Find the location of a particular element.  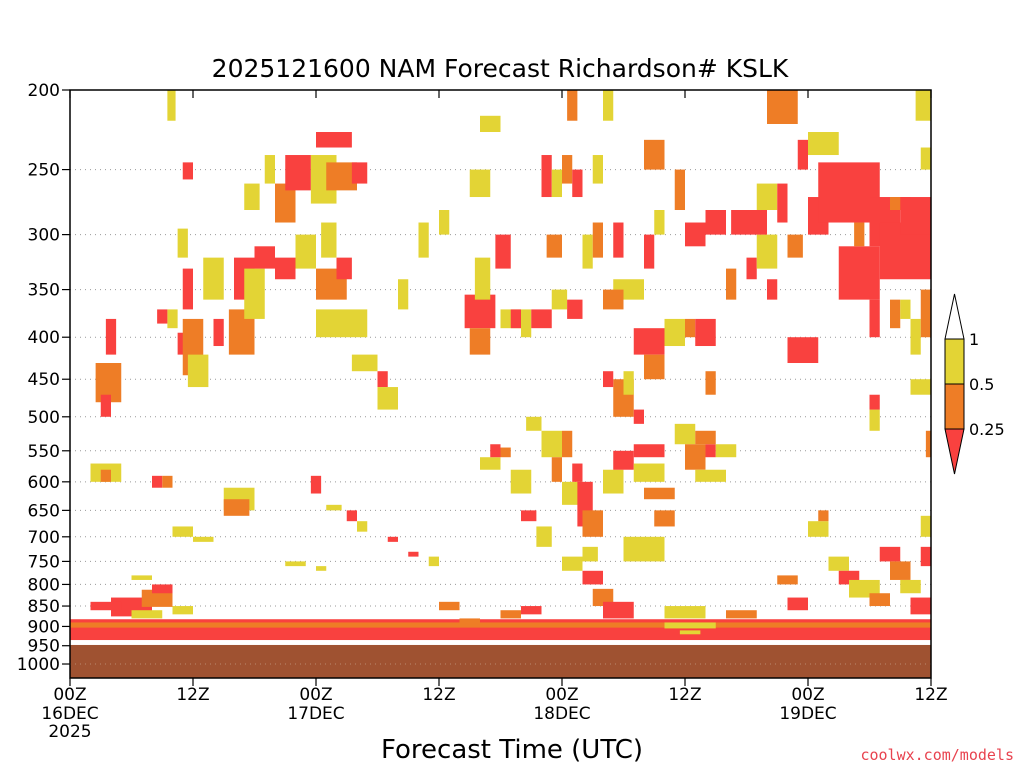

y-tick-label: 750 is located at coordinates (44, 562).